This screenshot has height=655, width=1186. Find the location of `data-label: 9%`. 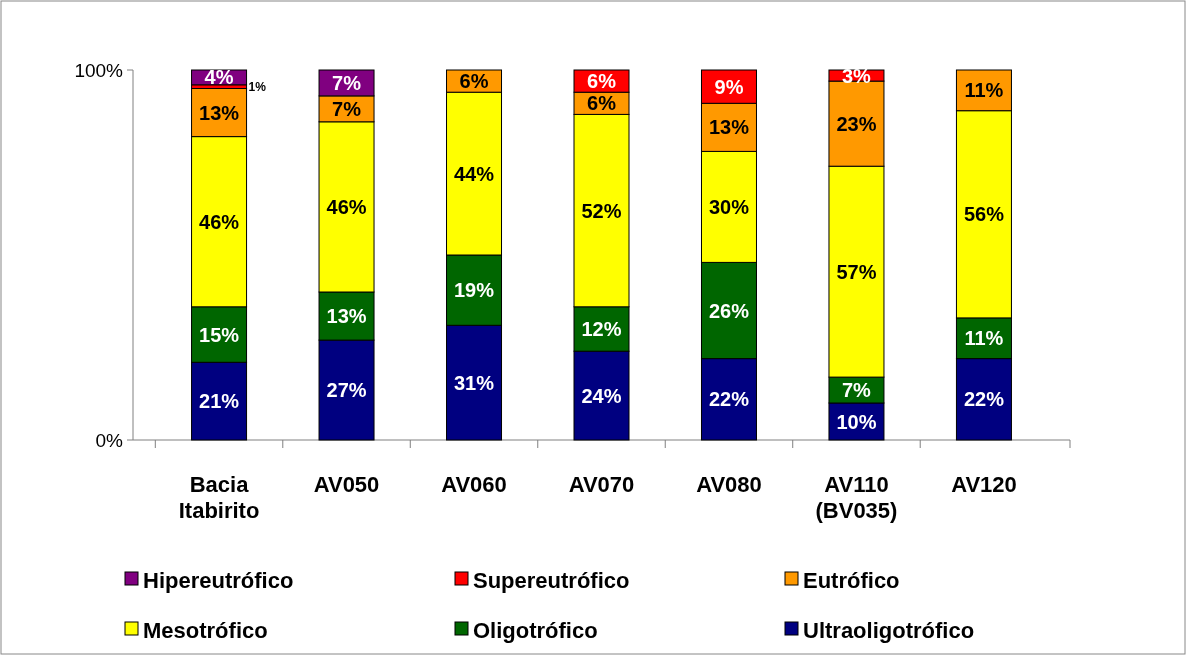

data-label: 9% is located at coordinates (729, 86).